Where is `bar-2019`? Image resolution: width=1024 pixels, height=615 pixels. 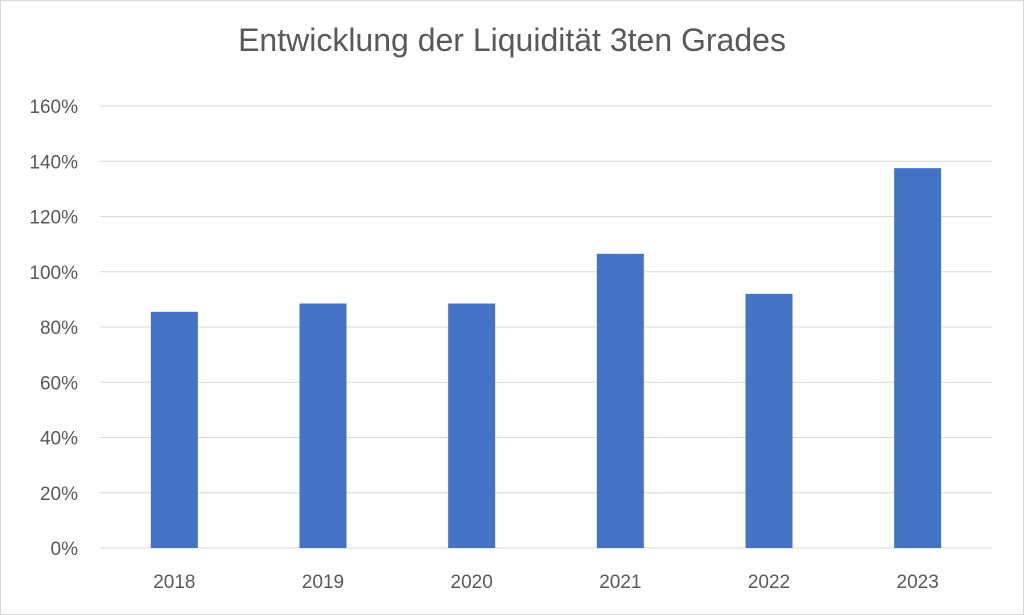 bar-2019 is located at coordinates (323, 425).